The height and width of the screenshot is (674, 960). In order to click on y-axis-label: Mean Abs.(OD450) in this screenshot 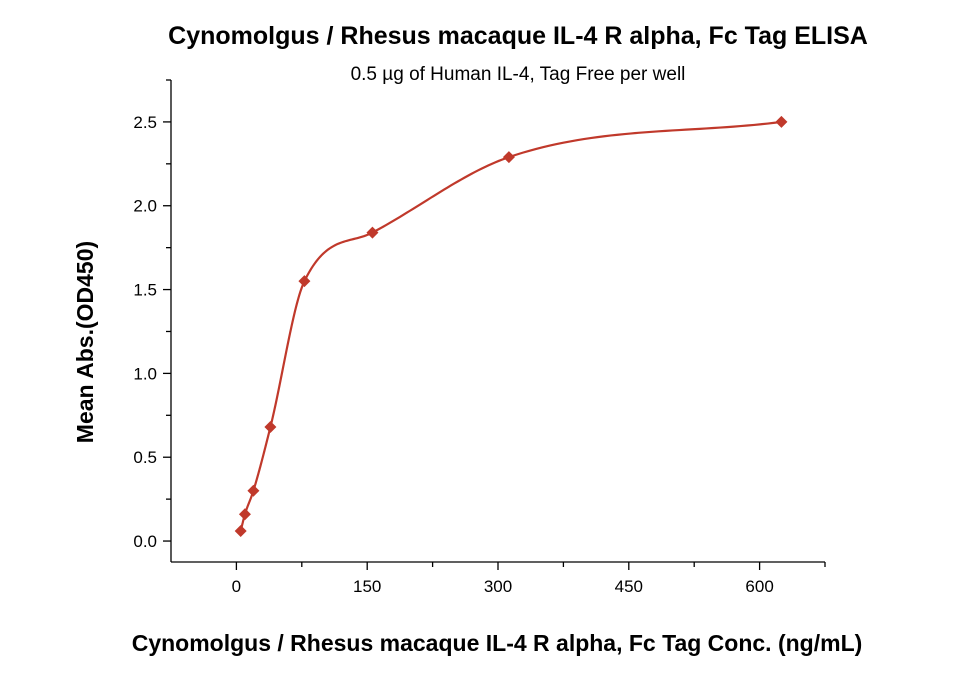, I will do `click(85, 342)`.